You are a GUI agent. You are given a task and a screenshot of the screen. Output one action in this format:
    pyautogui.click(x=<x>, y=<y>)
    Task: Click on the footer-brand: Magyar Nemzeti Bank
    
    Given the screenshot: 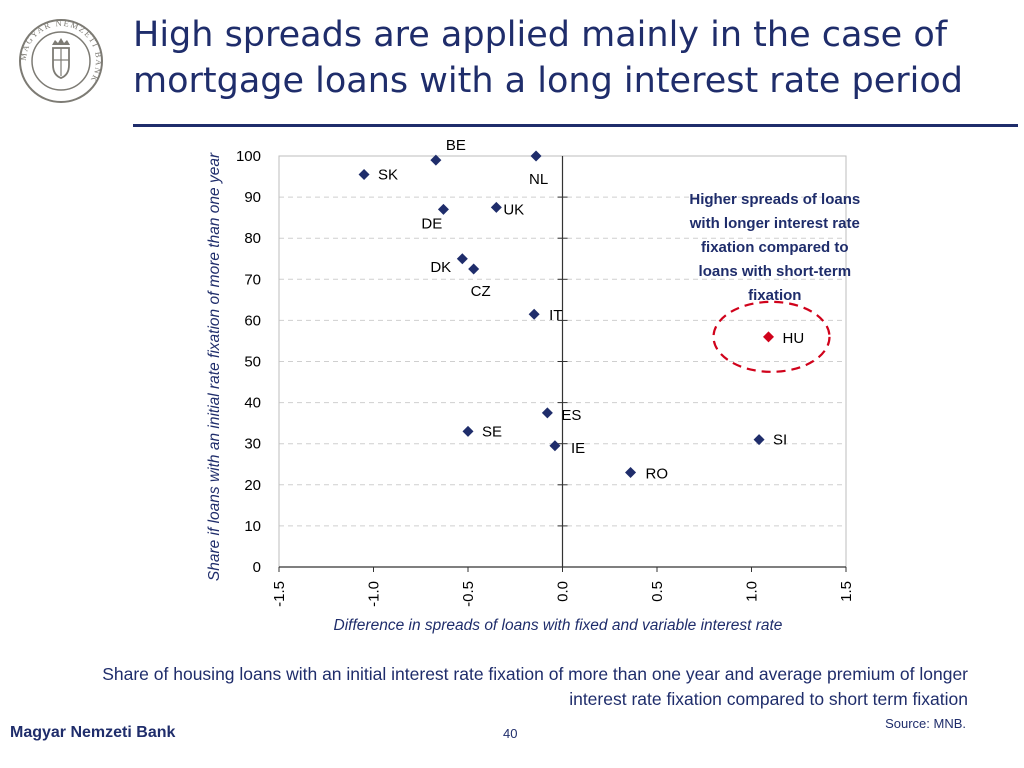 What is the action you would take?
    pyautogui.click(x=93, y=732)
    